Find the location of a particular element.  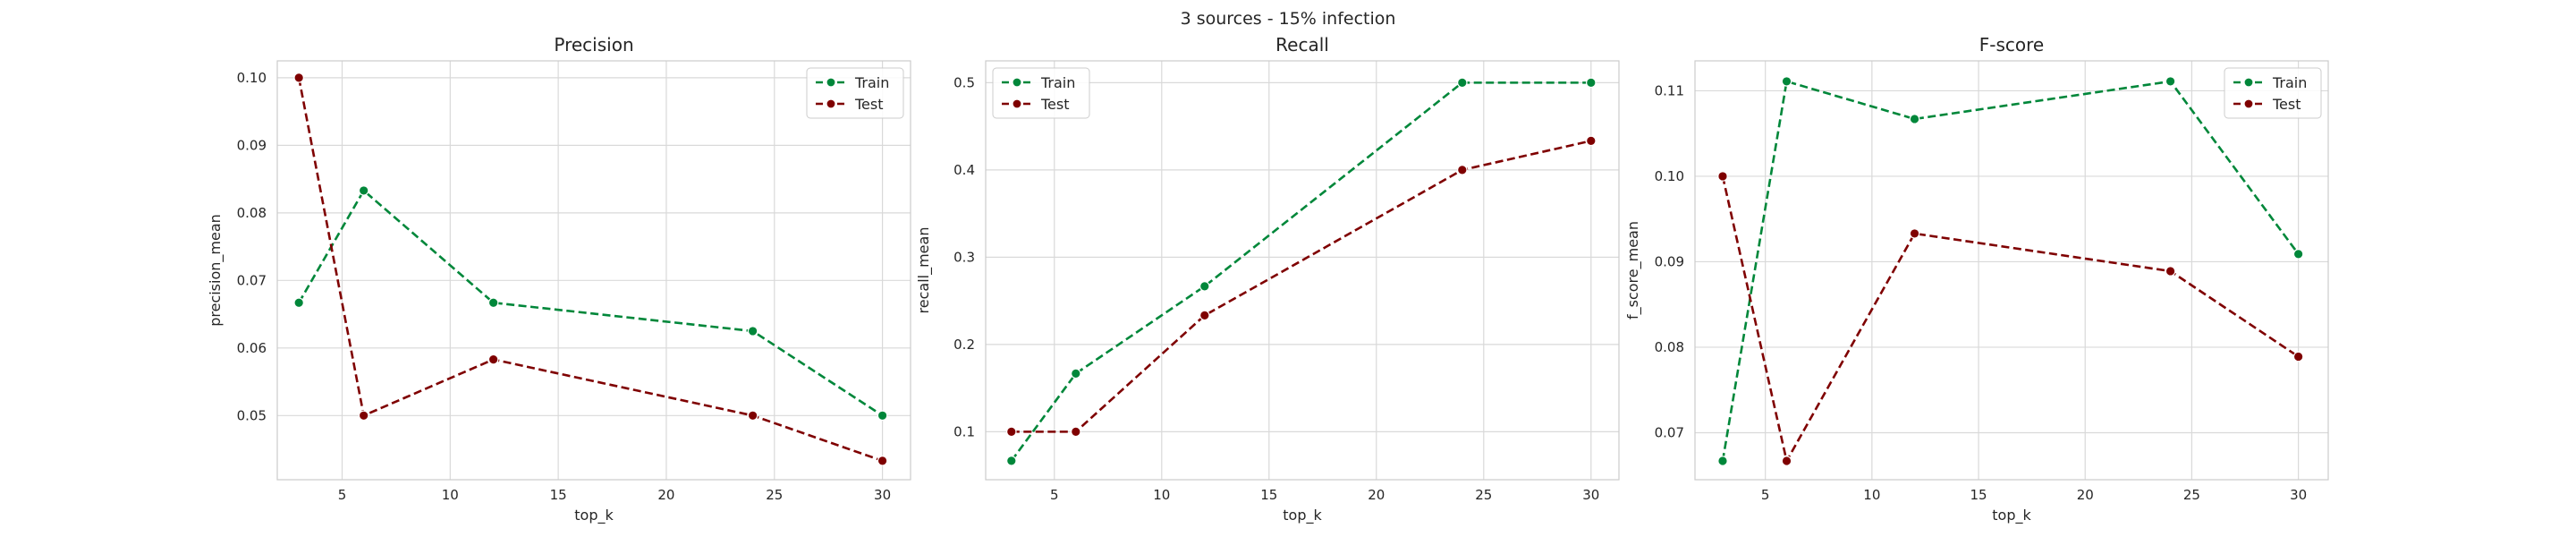

y-axis-label: precision_mean is located at coordinates (216, 270).